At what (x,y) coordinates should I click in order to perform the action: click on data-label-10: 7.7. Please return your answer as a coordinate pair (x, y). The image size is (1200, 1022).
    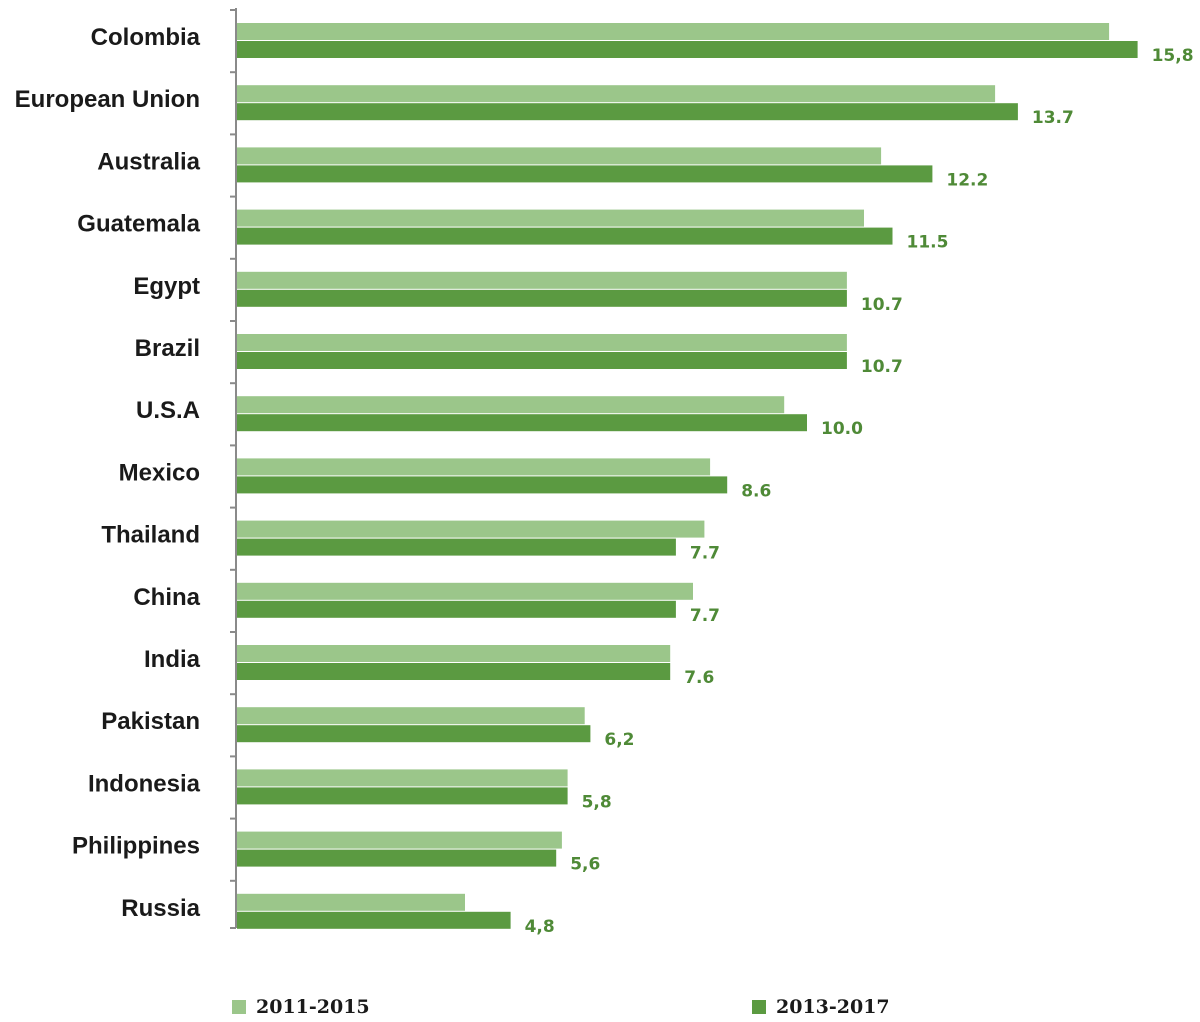
    Looking at the image, I should click on (705, 616).